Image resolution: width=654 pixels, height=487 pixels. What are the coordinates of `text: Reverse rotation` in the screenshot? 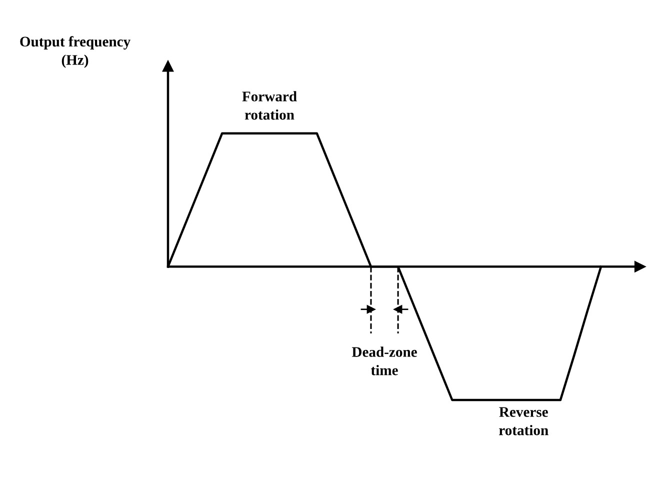 It's located at (523, 421).